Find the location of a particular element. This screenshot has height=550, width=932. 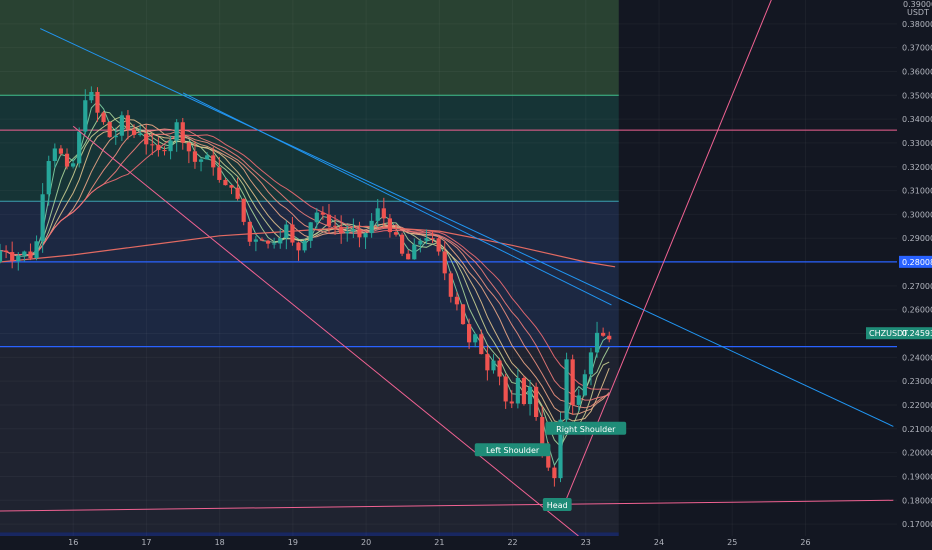

last-price-tag: 0.24593 is located at coordinates (917, 333).